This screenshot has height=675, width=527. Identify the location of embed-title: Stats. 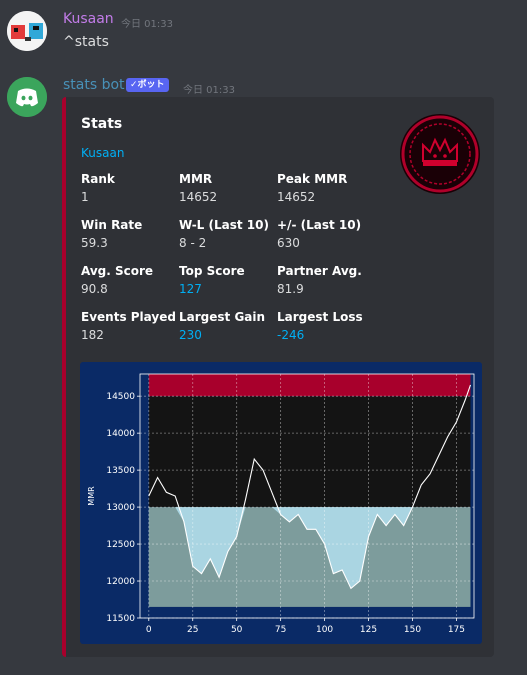
(102, 124).